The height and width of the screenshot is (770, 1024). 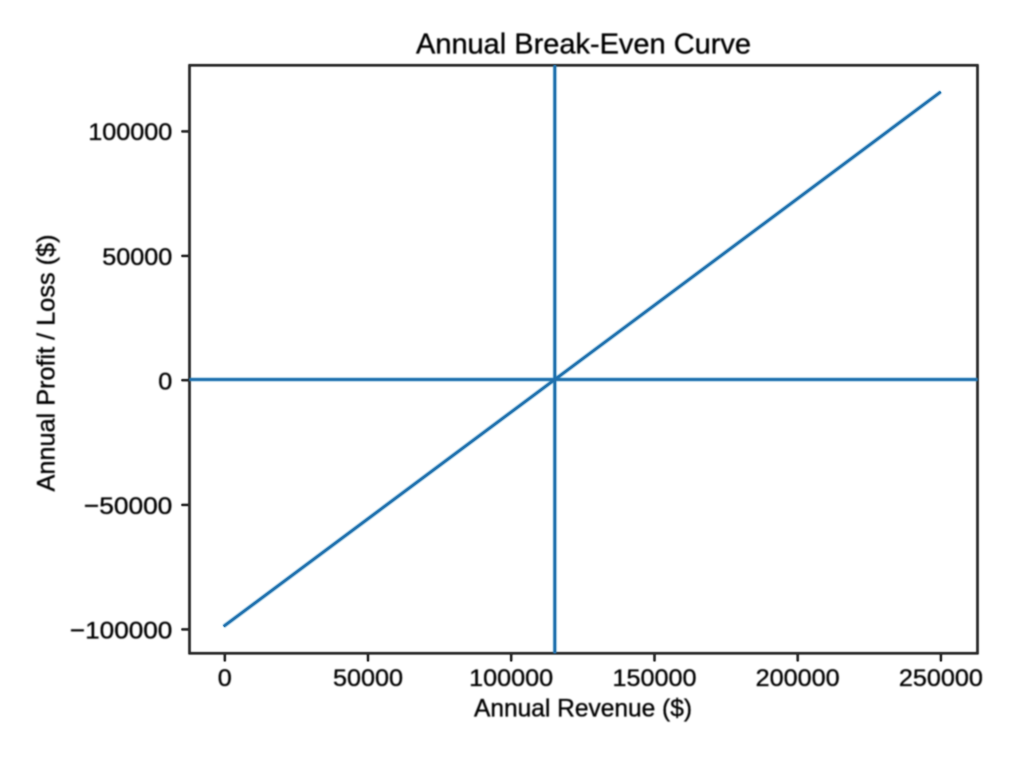 What do you see at coordinates (655, 678) in the screenshot?
I see `svg-text: 150000` at bounding box center [655, 678].